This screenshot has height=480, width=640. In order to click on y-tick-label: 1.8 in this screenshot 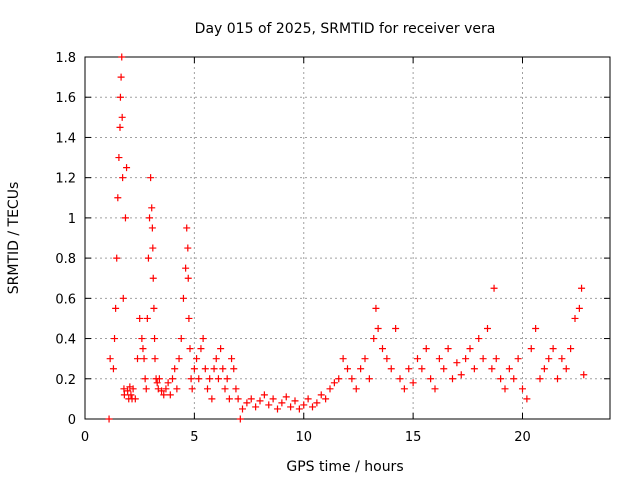, I will do `click(65, 58)`.